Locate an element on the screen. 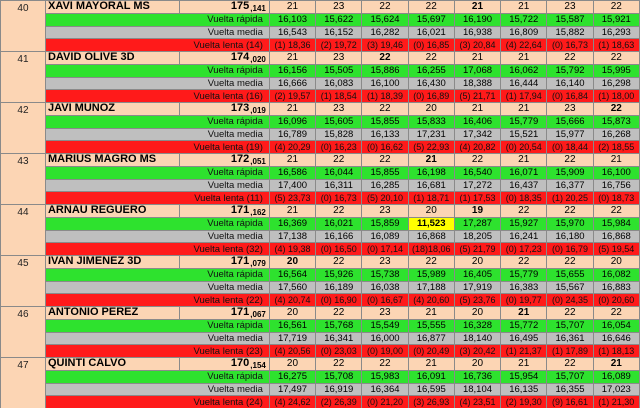  fast-lap-value: 16,540 is located at coordinates (477, 172).